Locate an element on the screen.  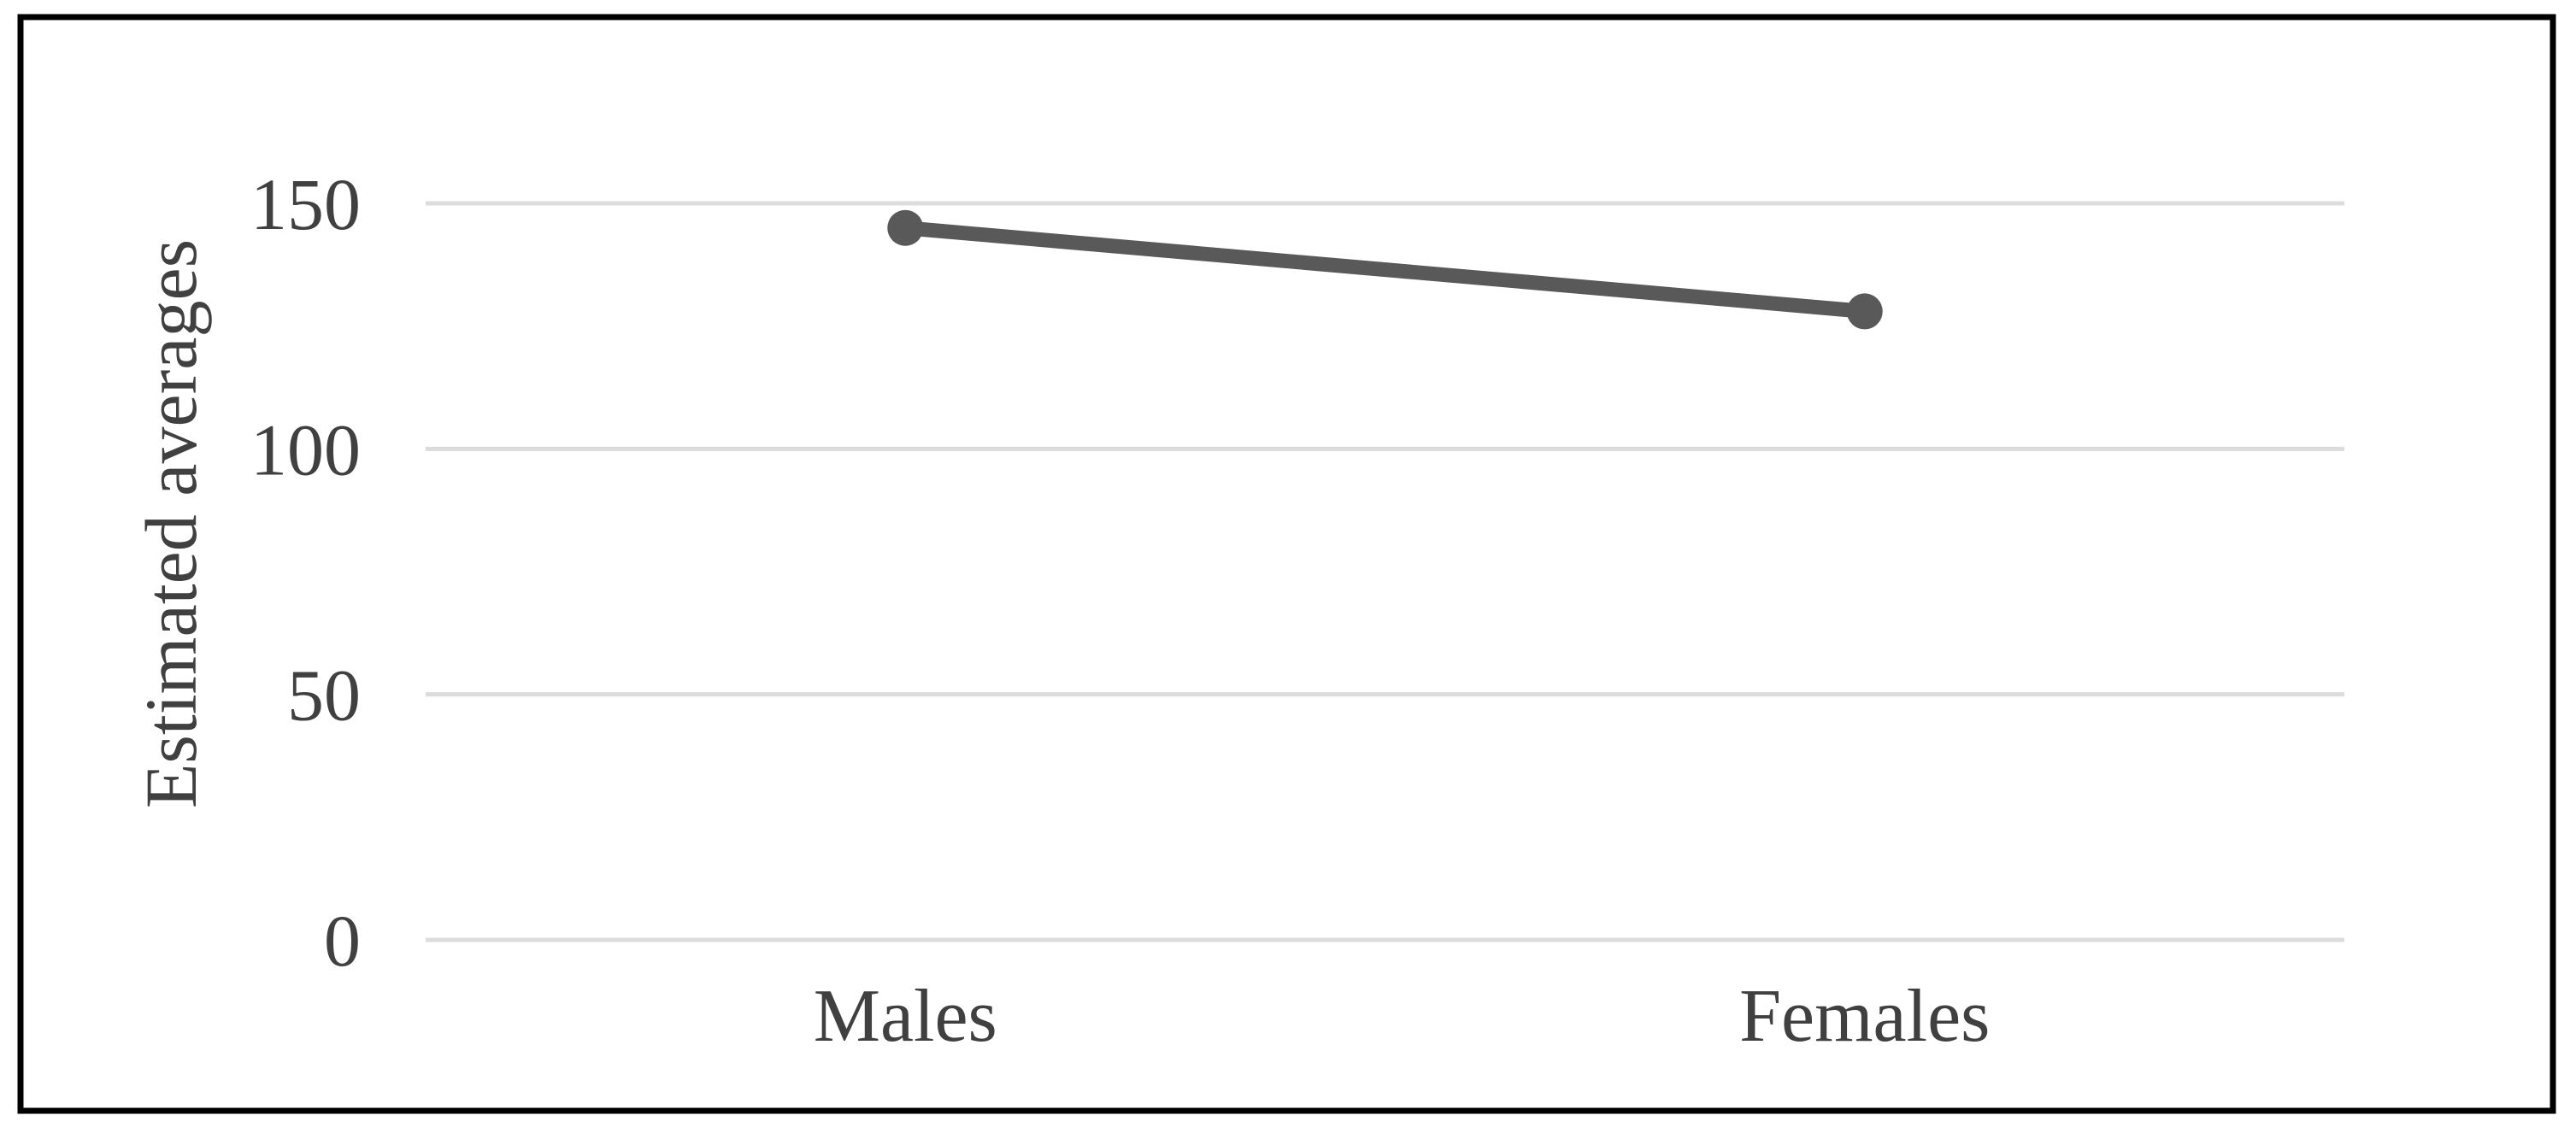
y-axis-title: Estimated averages is located at coordinates (171, 523).